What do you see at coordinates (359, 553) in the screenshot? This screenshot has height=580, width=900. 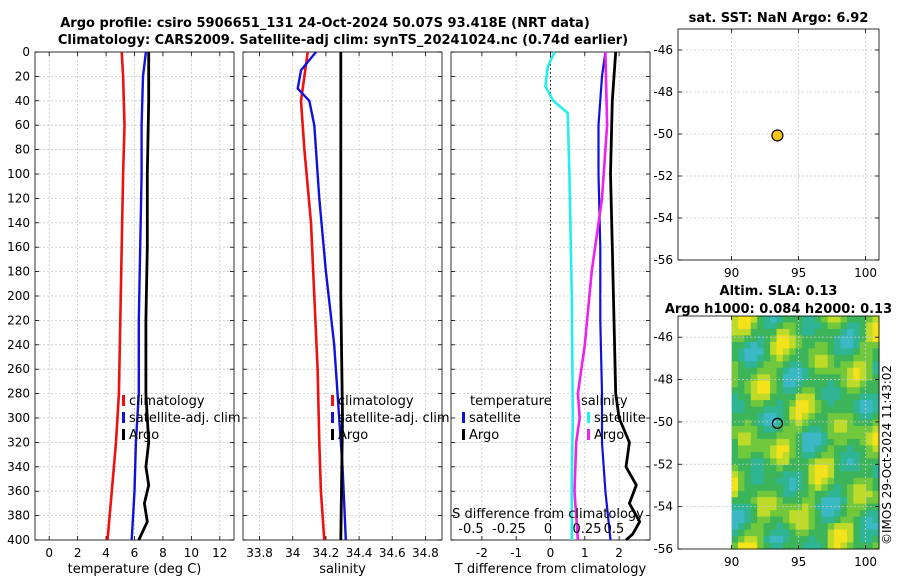 I see `salinity-xtick-label: 34.4` at bounding box center [359, 553].